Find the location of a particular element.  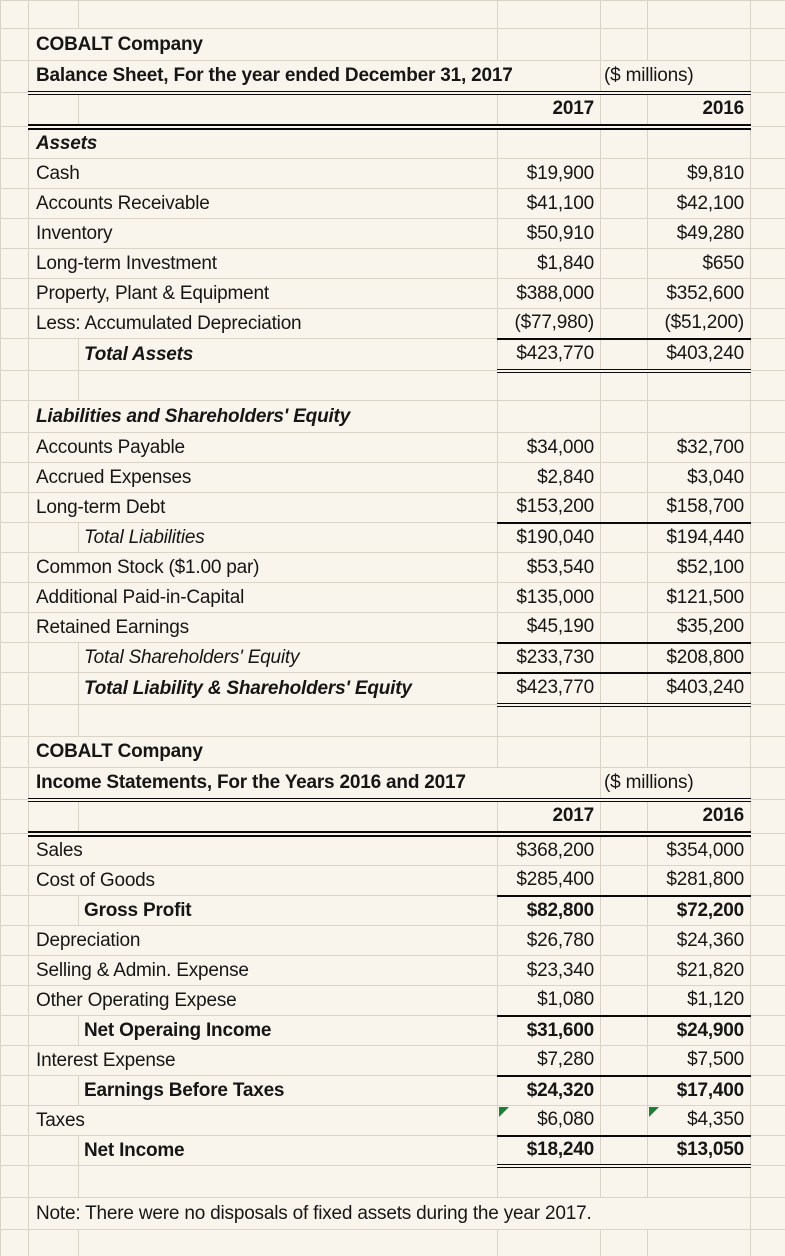

row-label: Interest Expense is located at coordinates (263, 1060).